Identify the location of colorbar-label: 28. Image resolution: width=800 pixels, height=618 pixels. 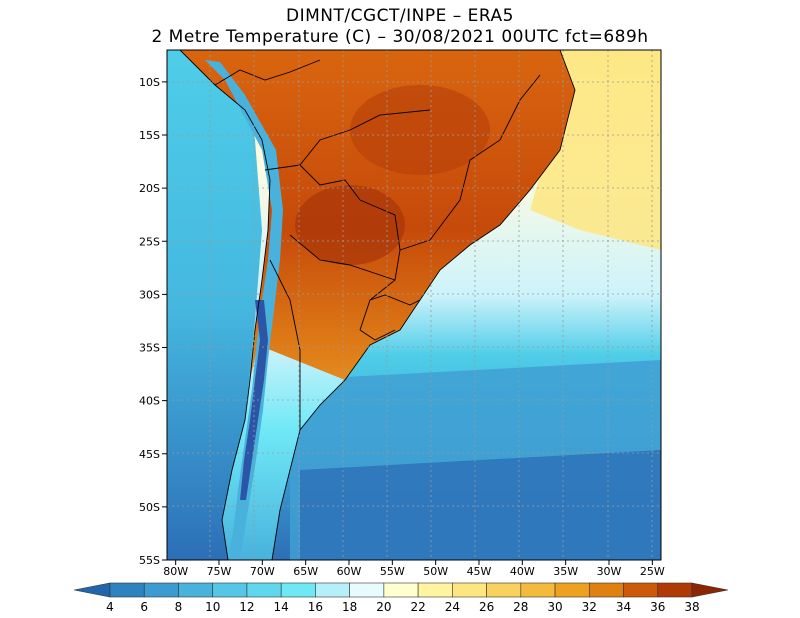
(520, 607).